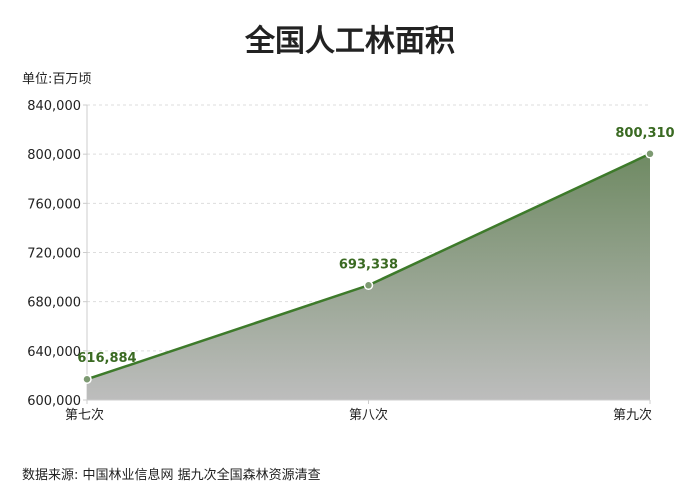  Describe the element at coordinates (54, 254) in the screenshot. I see `y-tick-label: 720,000` at that location.